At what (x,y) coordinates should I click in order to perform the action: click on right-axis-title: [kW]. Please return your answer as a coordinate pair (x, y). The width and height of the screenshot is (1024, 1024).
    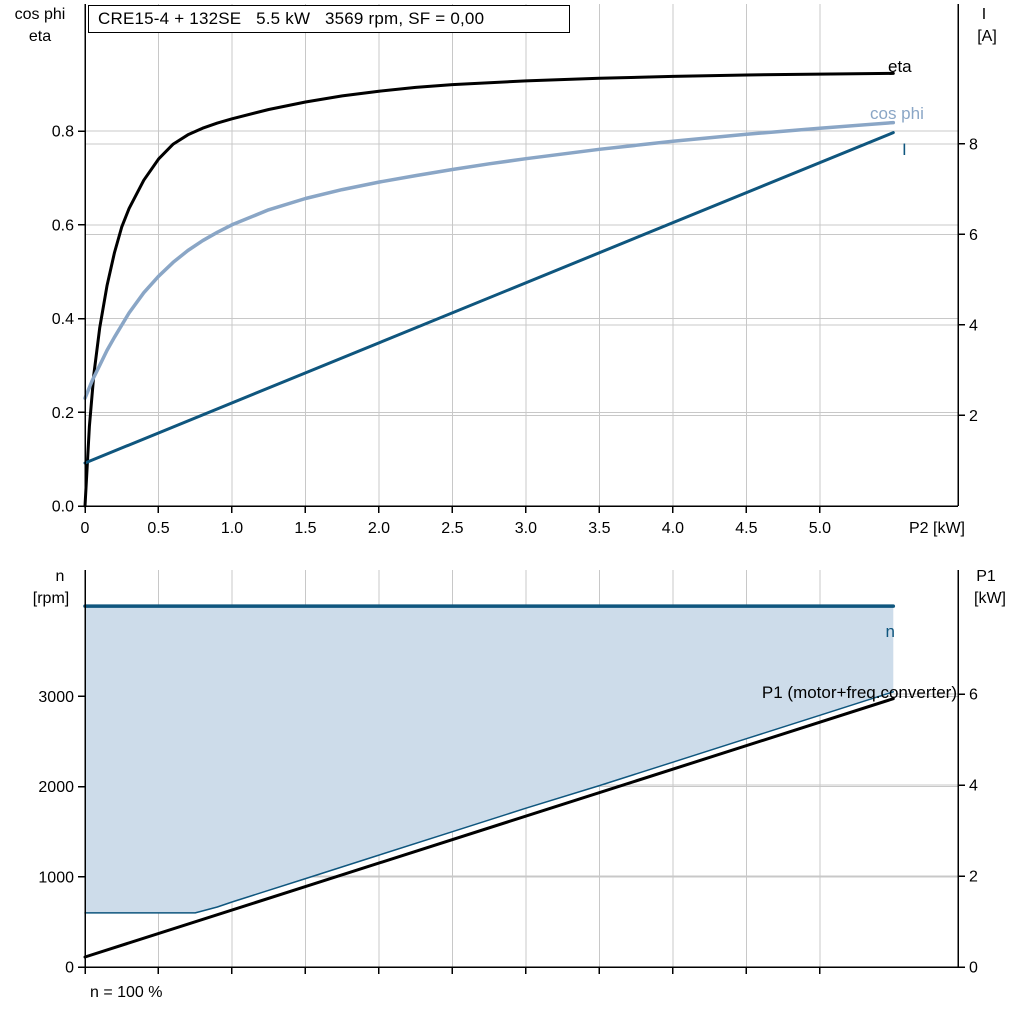
    Looking at the image, I should click on (990, 598).